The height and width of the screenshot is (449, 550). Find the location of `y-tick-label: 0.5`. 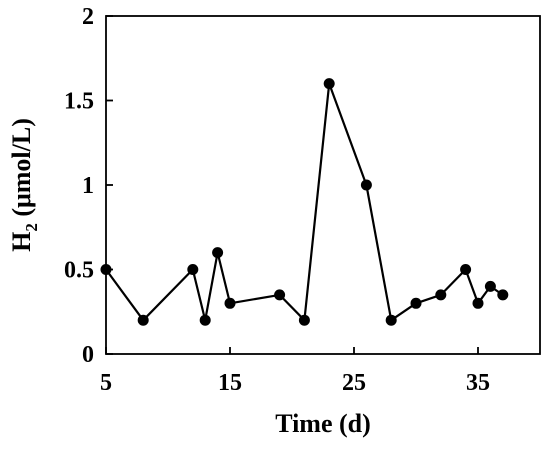

y-tick-label: 0.5 is located at coordinates (79, 271).